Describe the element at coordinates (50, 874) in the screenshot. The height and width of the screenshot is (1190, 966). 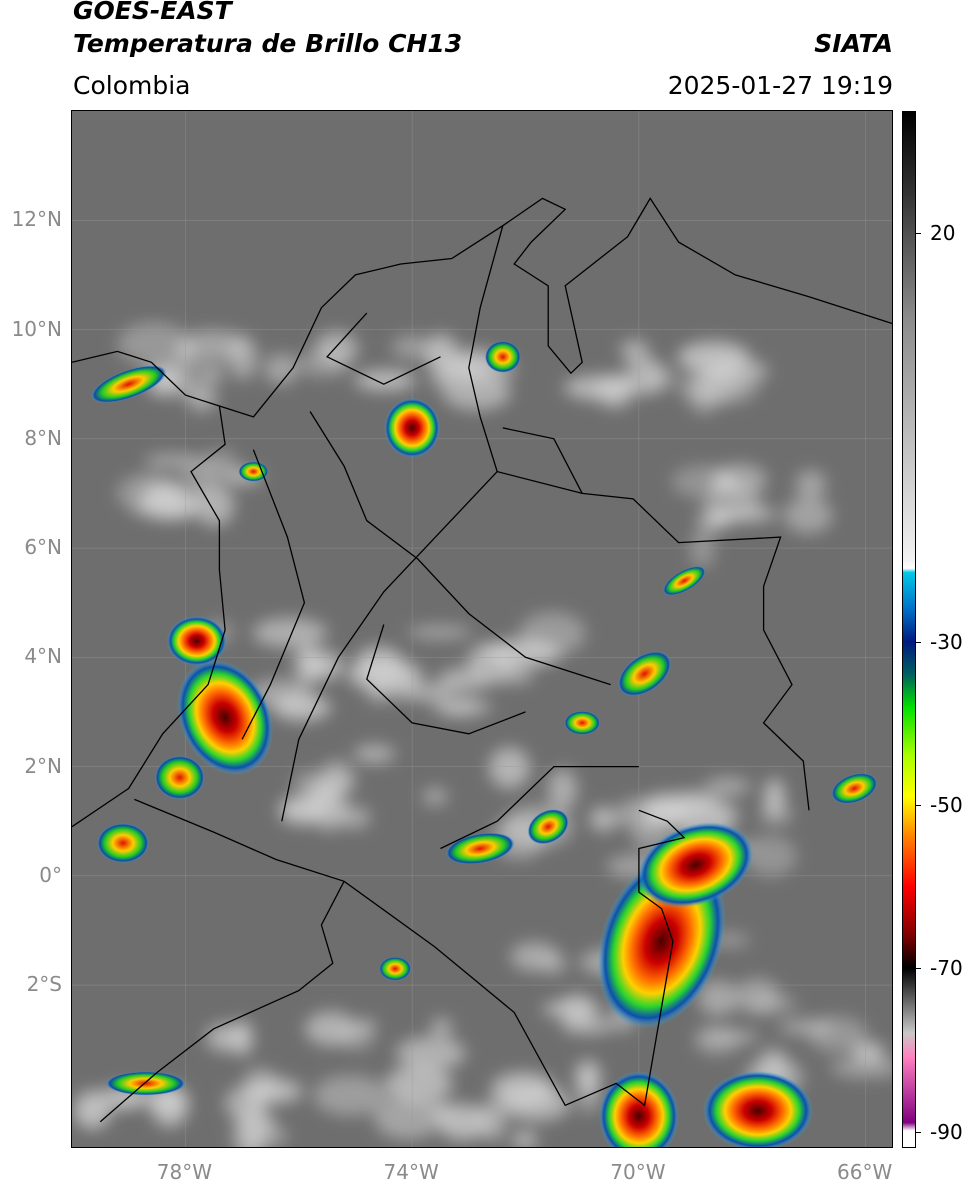
I see `lat-tick-label: 0°` at that location.